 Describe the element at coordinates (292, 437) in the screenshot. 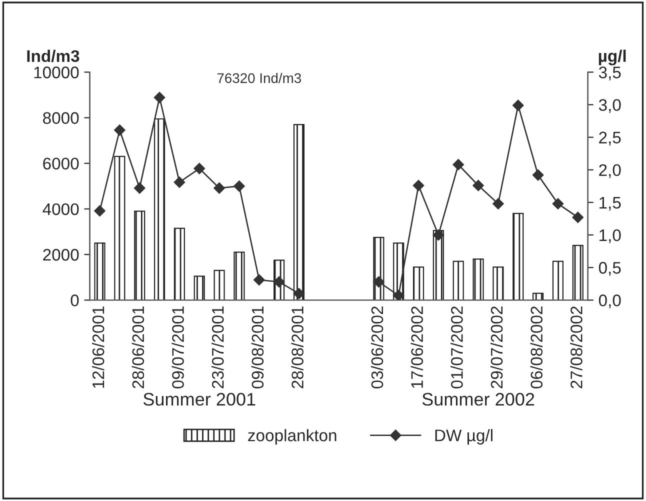

I see `legend-label: zooplankton` at that location.